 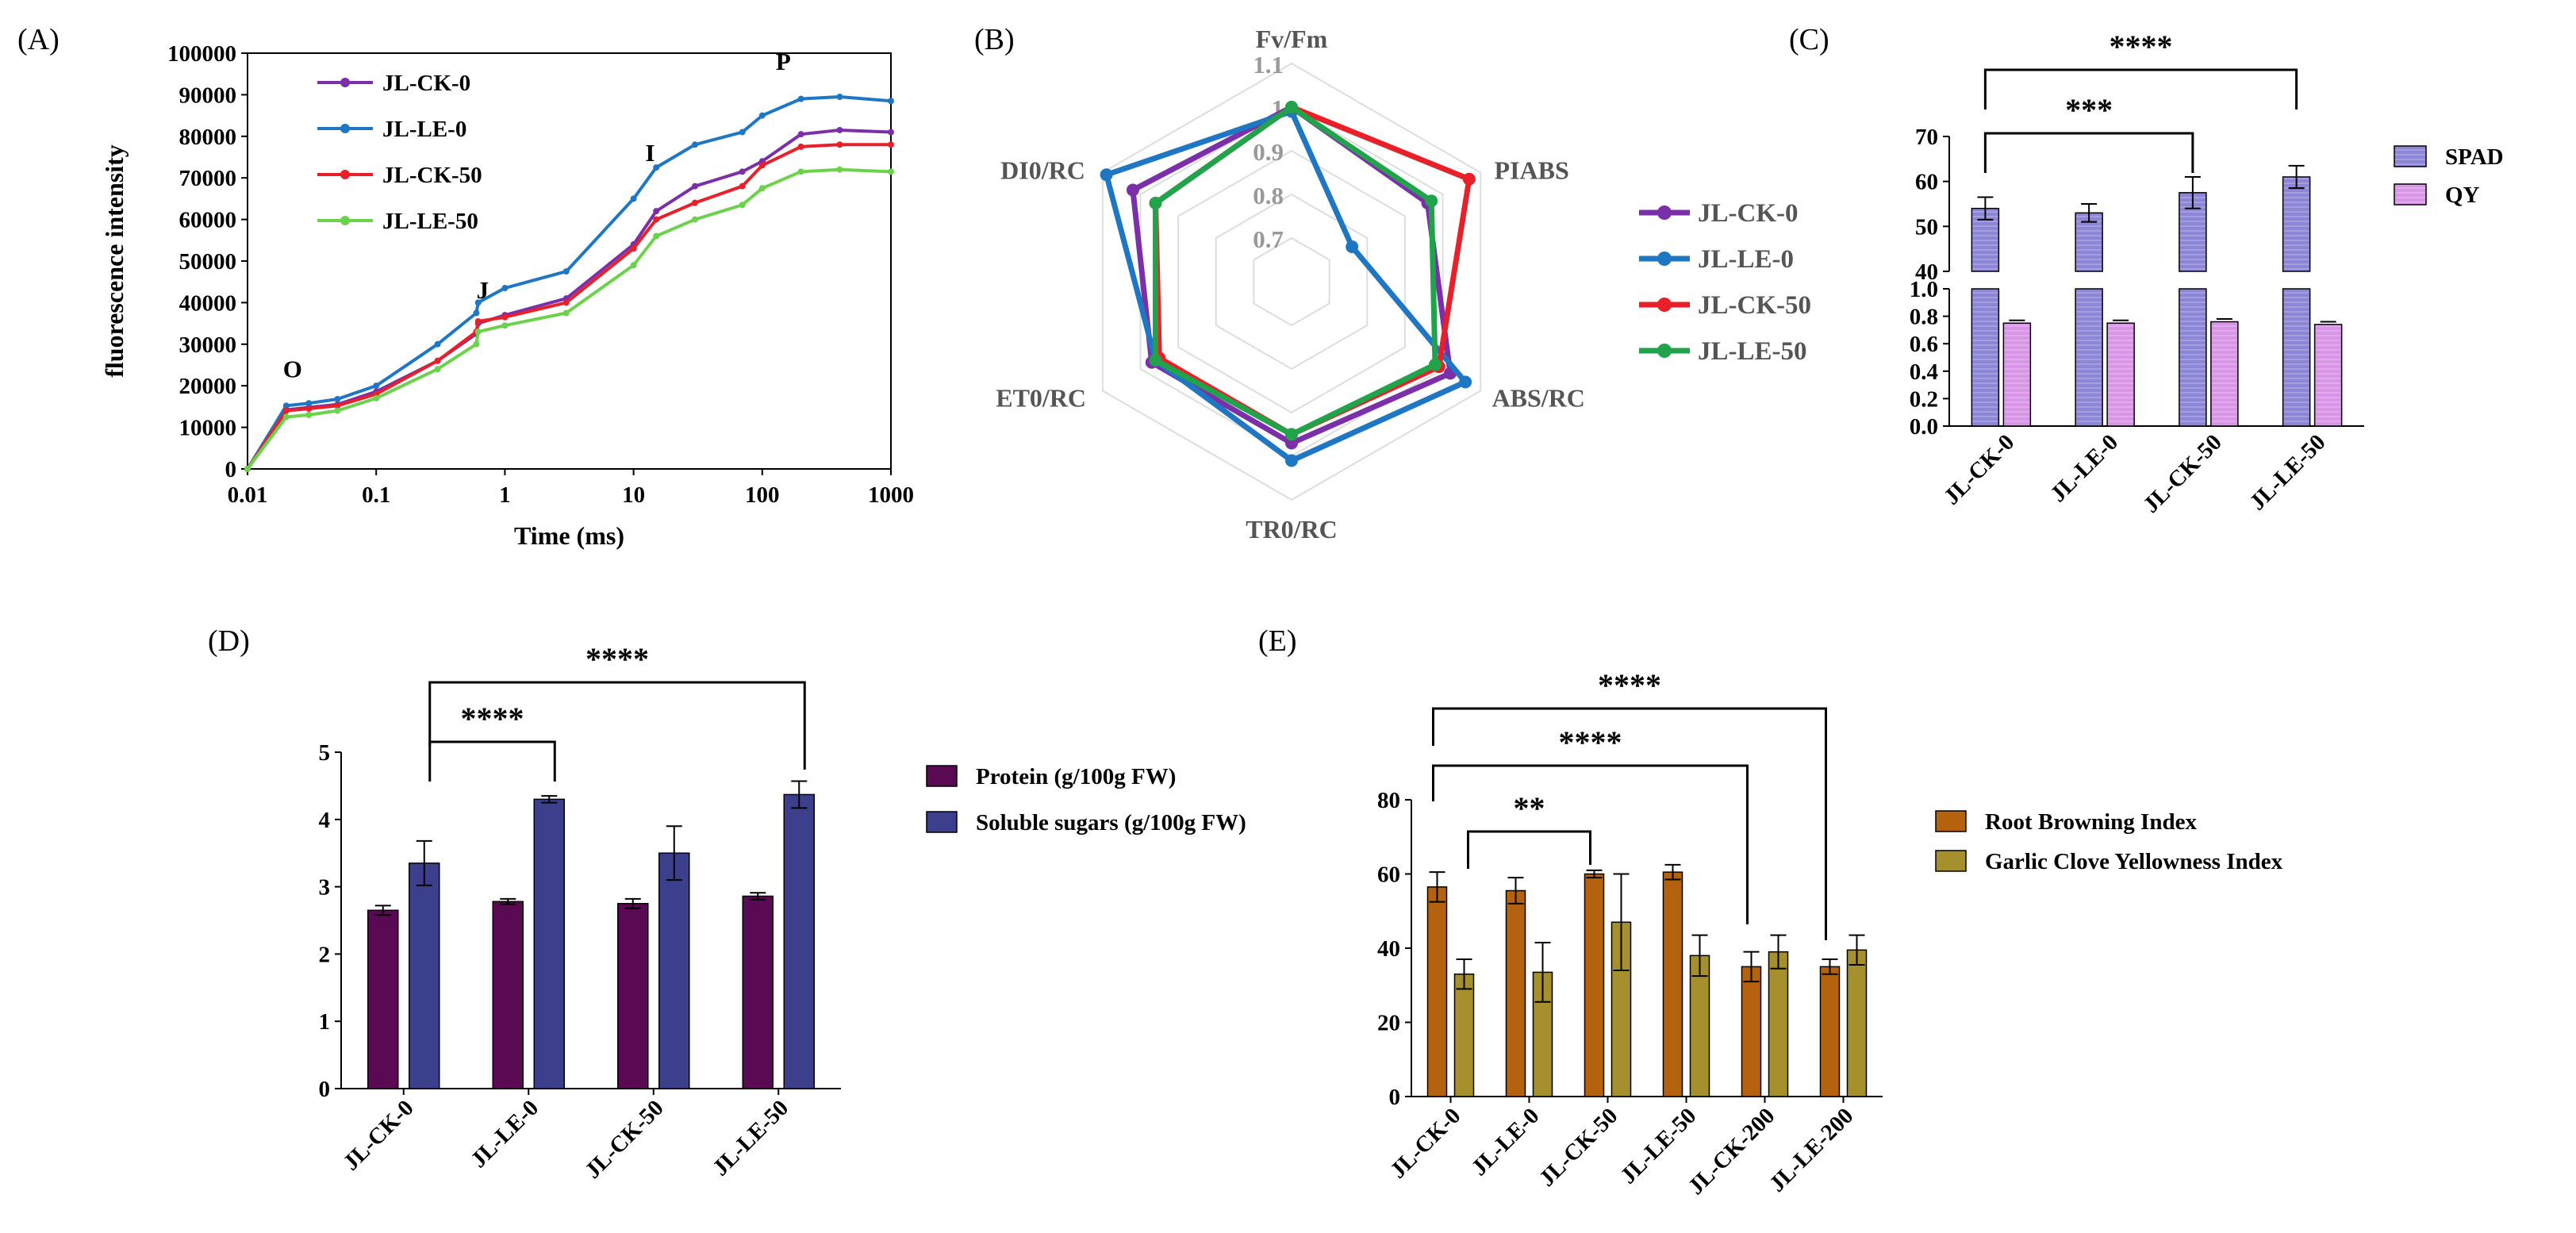 What do you see at coordinates (1811, 1150) in the screenshot?
I see `x-category-label: JL-LE-200` at bounding box center [1811, 1150].